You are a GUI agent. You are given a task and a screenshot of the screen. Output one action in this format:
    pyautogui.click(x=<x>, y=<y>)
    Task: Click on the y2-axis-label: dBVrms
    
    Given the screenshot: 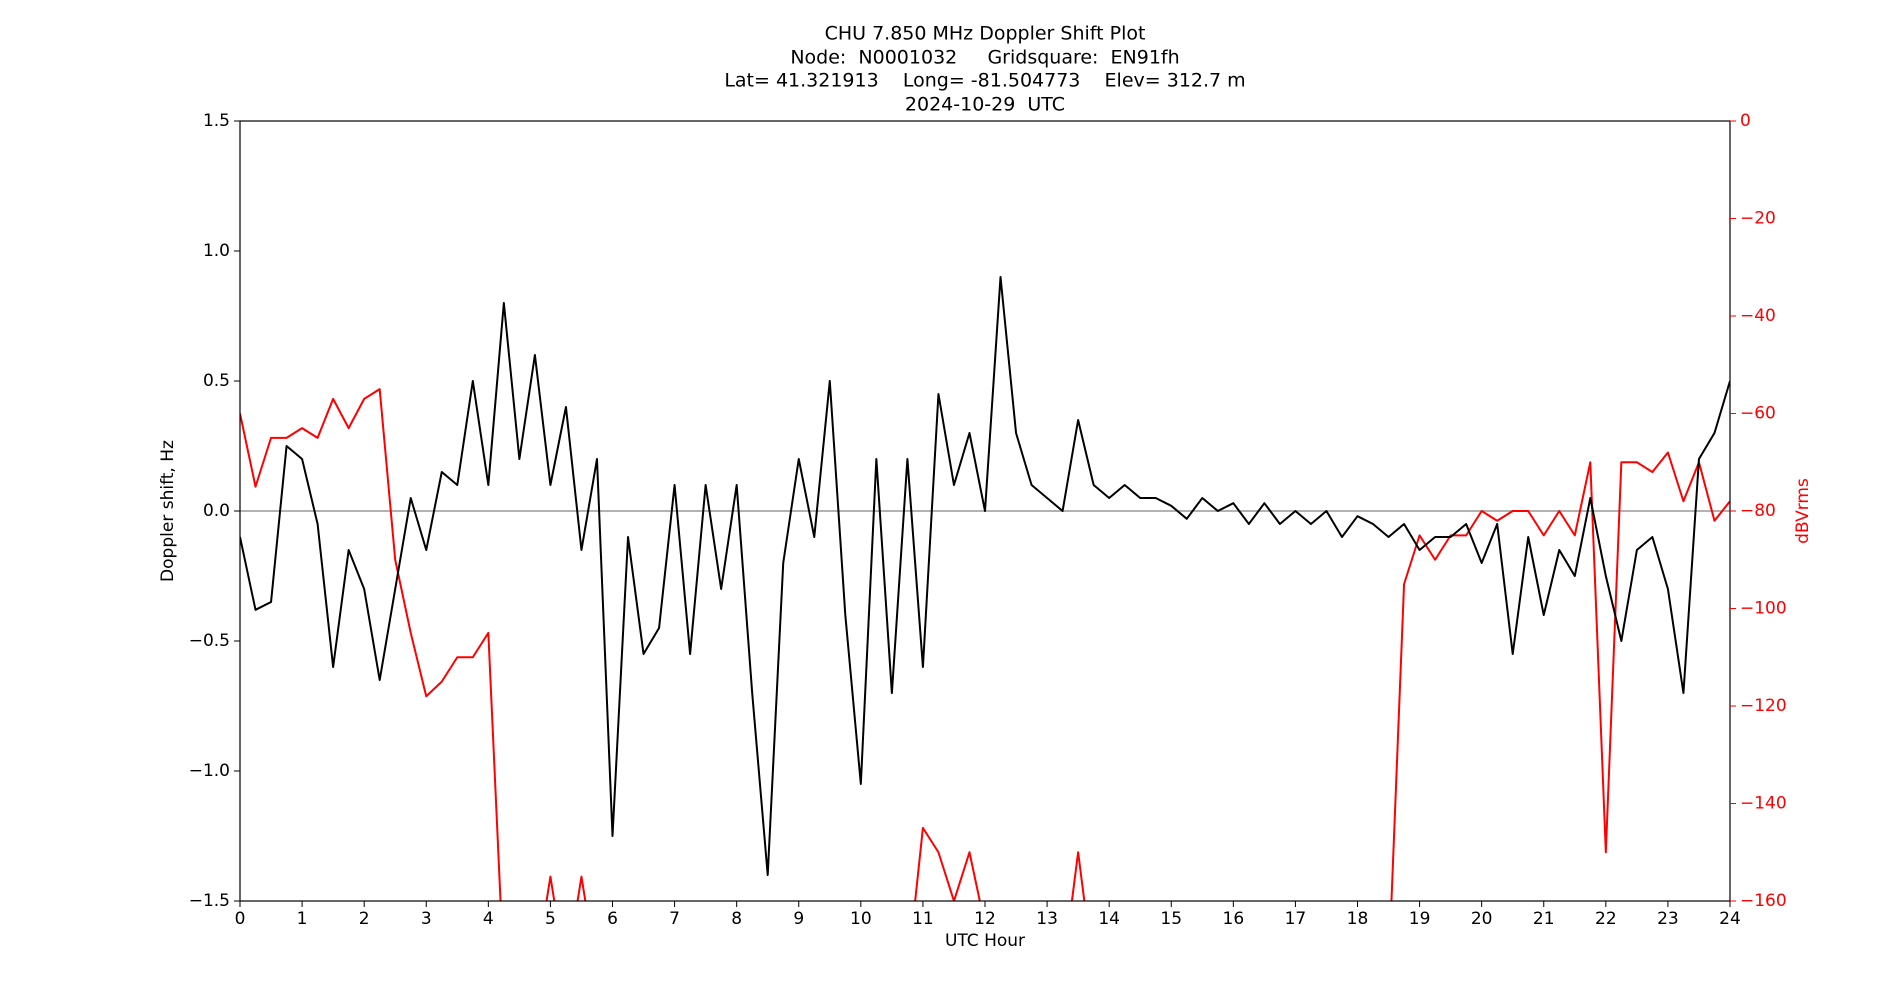 What is the action you would take?
    pyautogui.click(x=1803, y=511)
    